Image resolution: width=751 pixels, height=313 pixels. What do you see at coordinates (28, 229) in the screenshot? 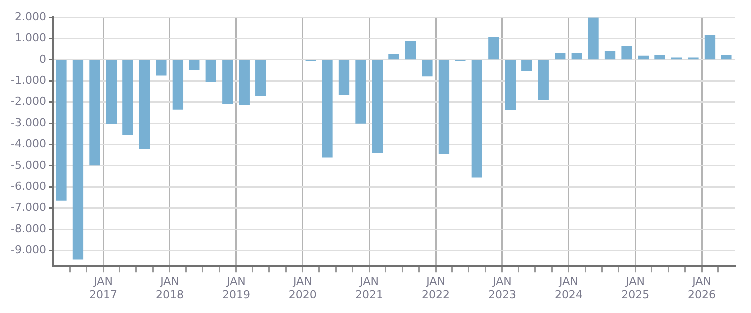
I see `y-tick-label: -8.000` at bounding box center [28, 229].